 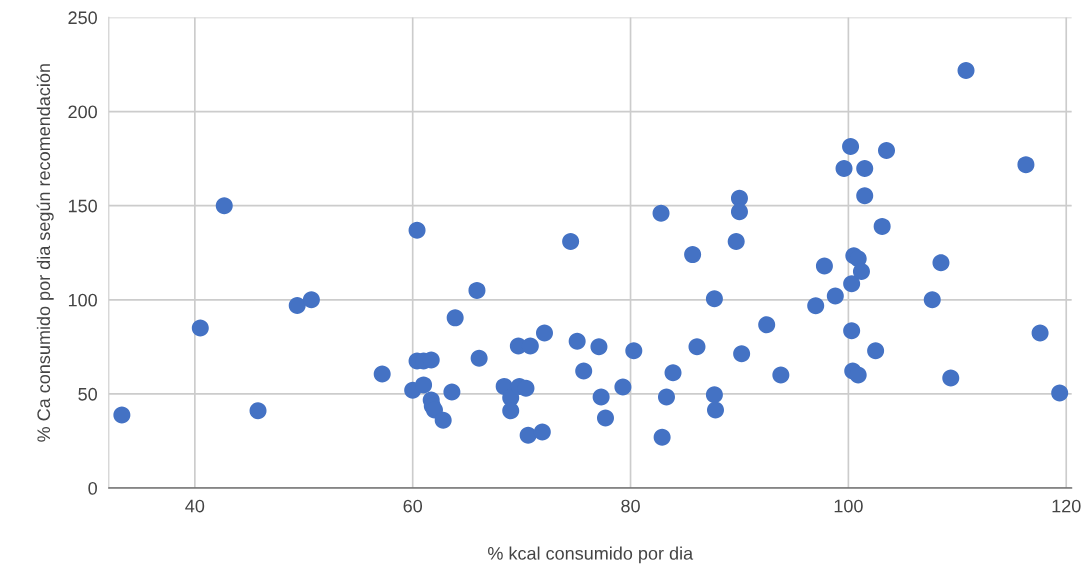 I want to click on x-tick-label: 120, so click(x=1066, y=506).